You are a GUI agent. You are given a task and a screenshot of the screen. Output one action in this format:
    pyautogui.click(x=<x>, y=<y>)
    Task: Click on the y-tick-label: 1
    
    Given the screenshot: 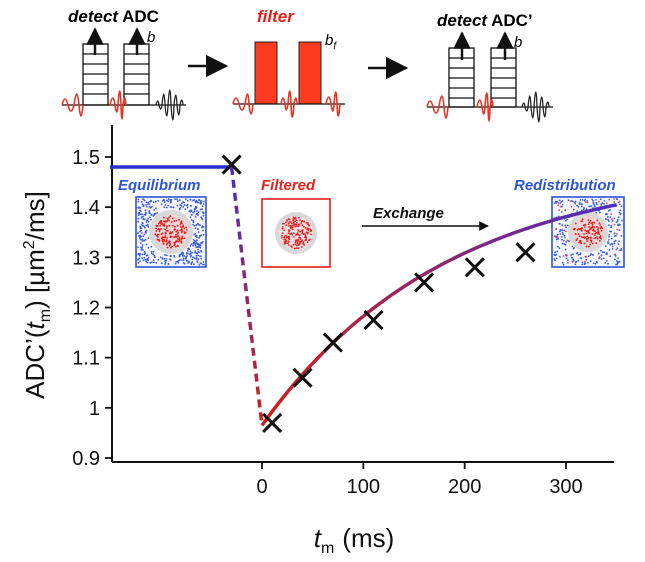 What is the action you would take?
    pyautogui.click(x=94, y=409)
    